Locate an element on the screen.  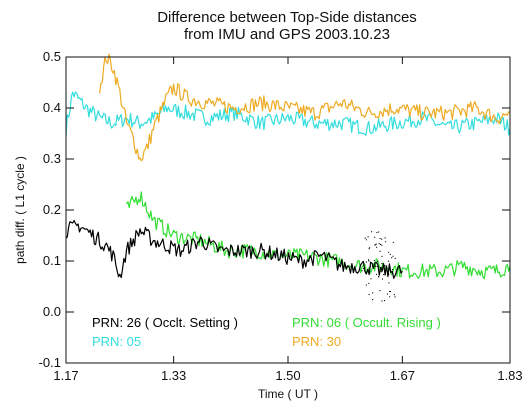
y-tick-label: 0.2 is located at coordinates (52, 209).